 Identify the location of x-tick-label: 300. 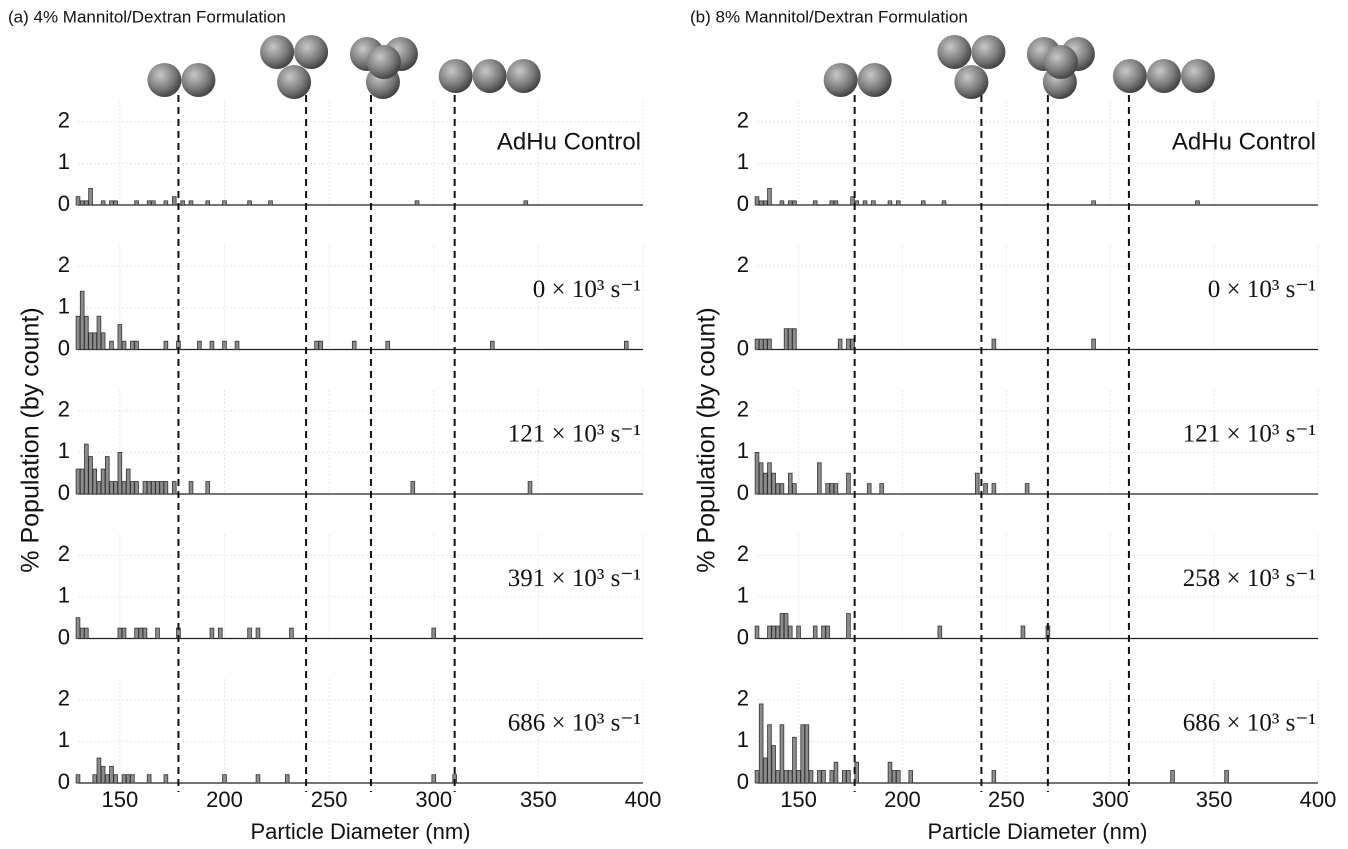
(1110, 799).